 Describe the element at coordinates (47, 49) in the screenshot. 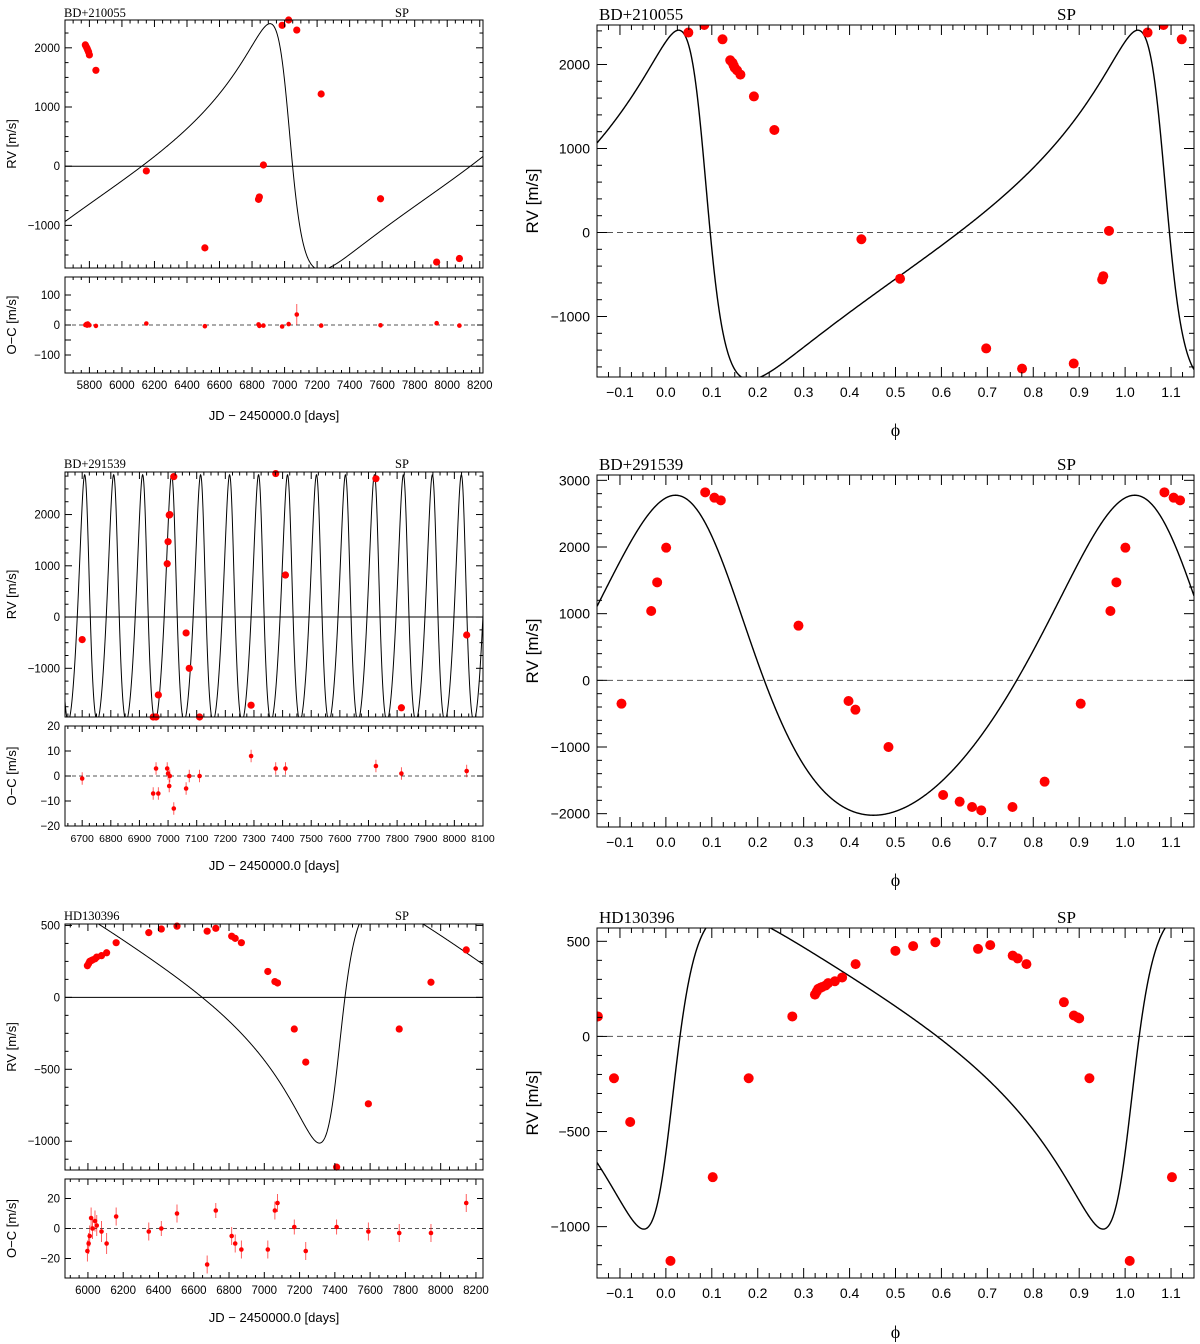

I see `y-tick-label: 2000` at that location.